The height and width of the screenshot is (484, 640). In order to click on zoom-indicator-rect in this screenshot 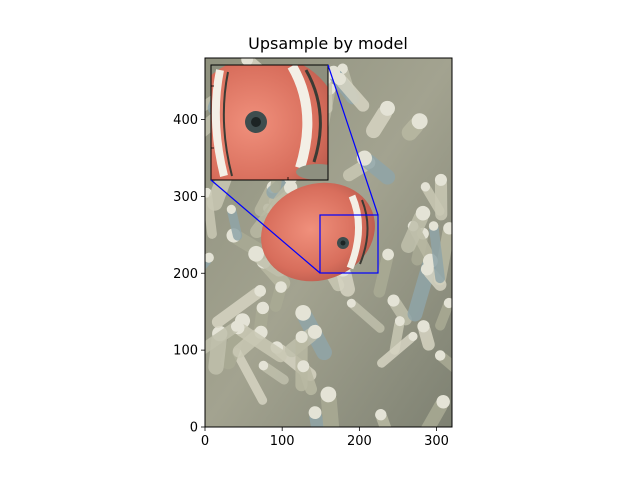, I will do `click(349, 244)`.